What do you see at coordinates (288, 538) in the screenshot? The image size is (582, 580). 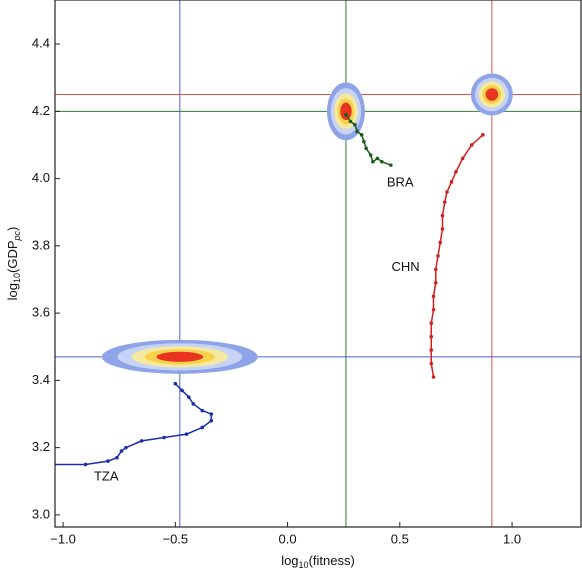 I see `x-tick-label: 0.0` at bounding box center [288, 538].